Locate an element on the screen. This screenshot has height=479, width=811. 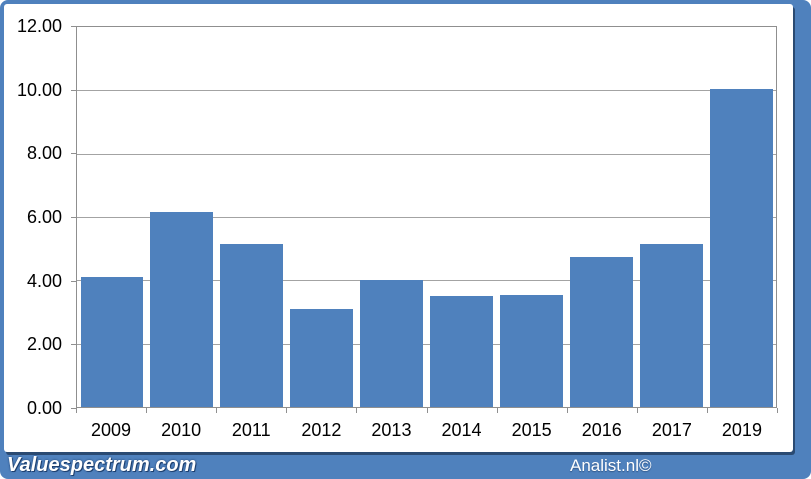
y-tick-label: 8.00 is located at coordinates (44, 153).